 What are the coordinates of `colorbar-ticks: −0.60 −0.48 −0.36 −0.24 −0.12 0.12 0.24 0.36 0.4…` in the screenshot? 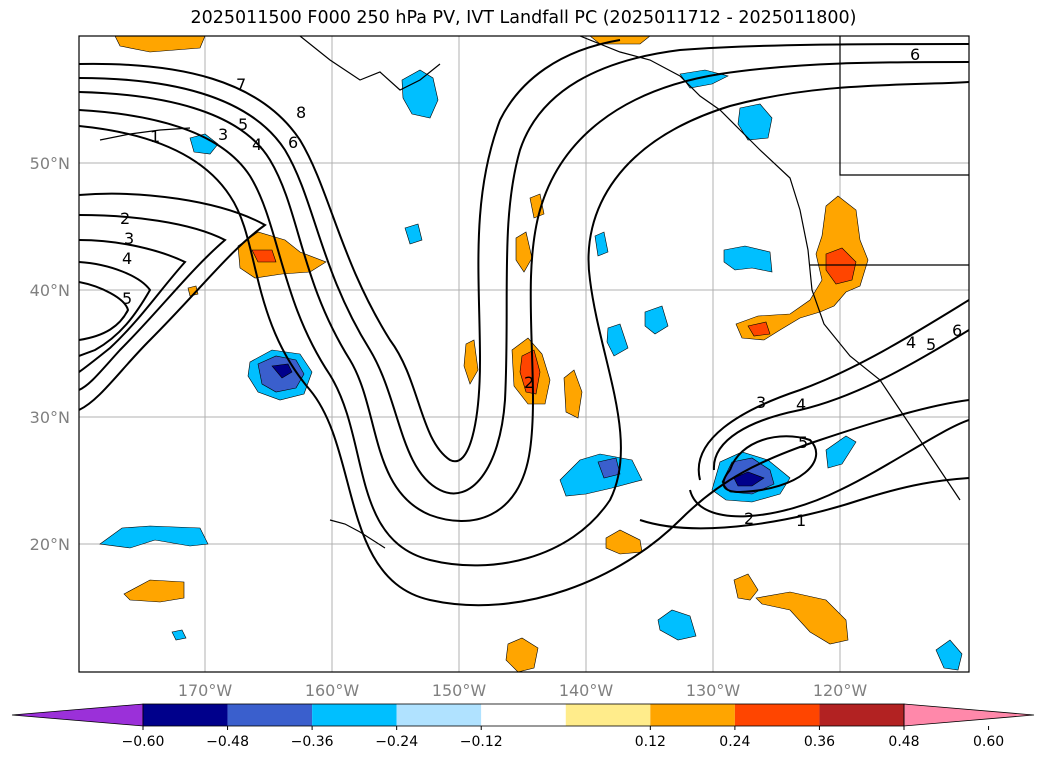 It's located at (563, 738).